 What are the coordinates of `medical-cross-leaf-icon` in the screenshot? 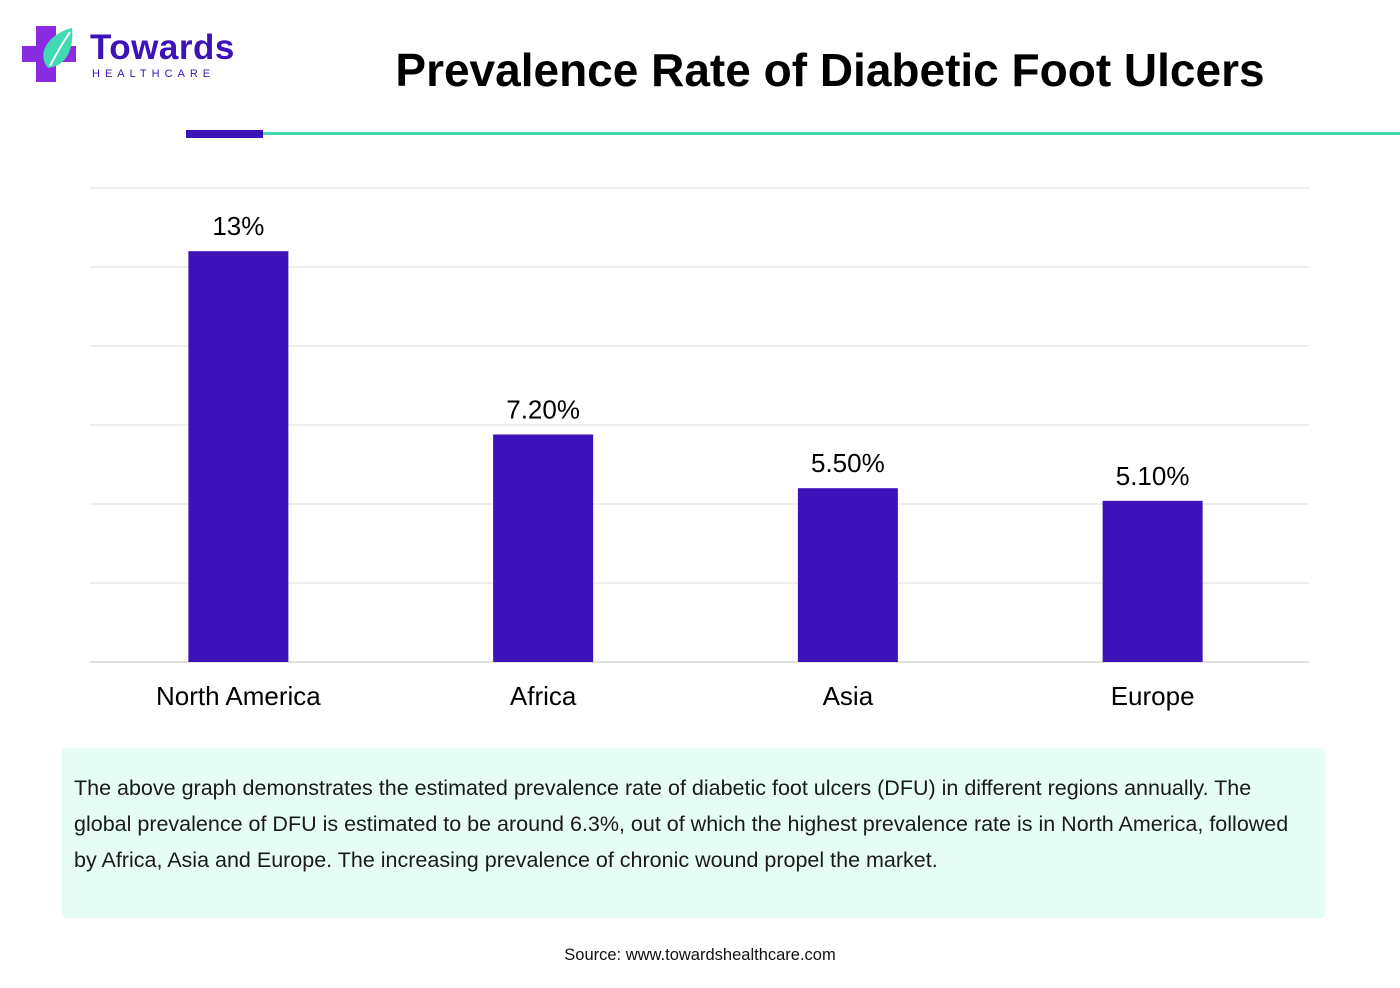 It's located at (49, 54).